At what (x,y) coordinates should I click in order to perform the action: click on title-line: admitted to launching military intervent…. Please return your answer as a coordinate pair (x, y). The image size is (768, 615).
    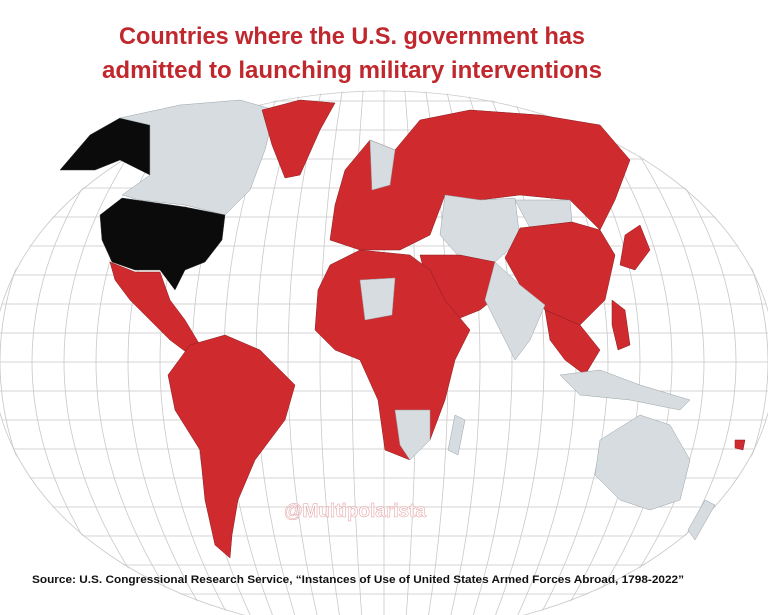
    Looking at the image, I should click on (352, 70).